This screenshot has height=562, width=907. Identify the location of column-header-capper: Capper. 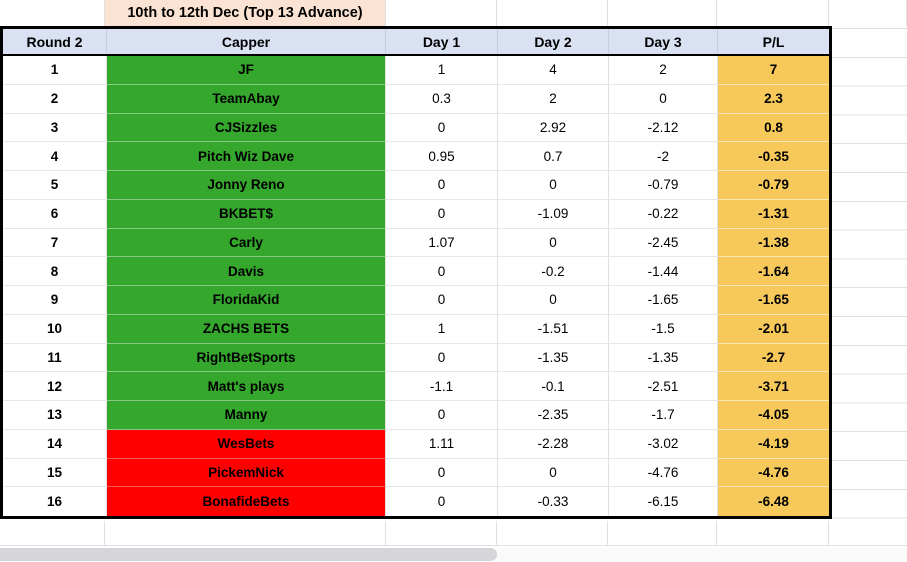
(246, 41).